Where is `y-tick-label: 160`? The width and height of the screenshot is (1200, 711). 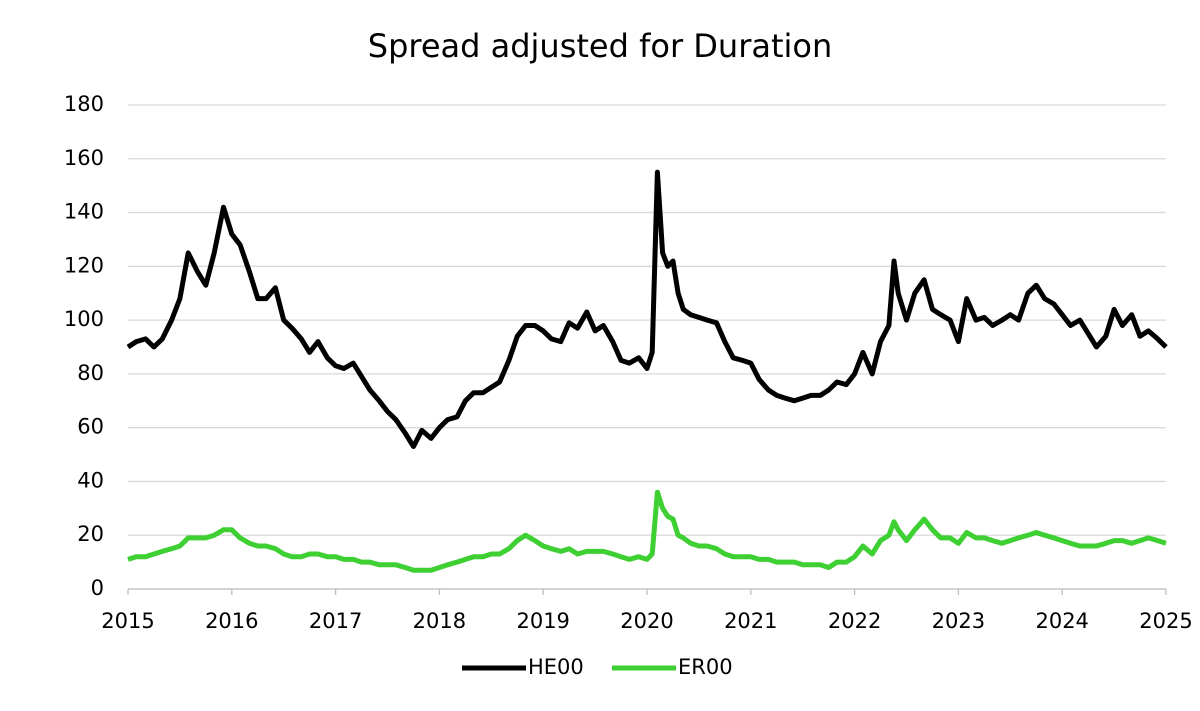 y-tick-label: 160 is located at coordinates (84, 158).